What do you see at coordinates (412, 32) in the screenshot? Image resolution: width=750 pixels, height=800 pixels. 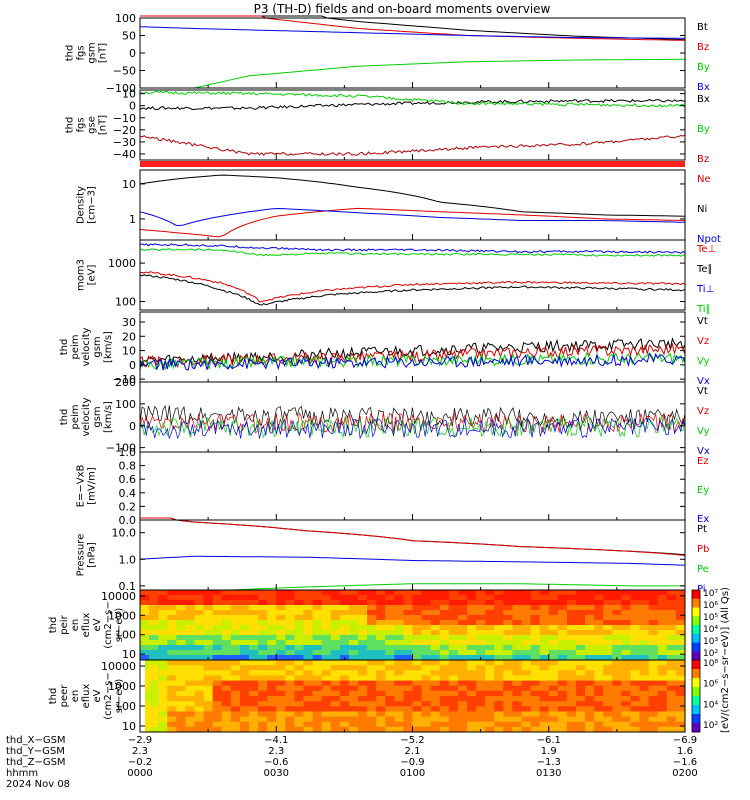 I see `series-line-Bx` at bounding box center [412, 32].